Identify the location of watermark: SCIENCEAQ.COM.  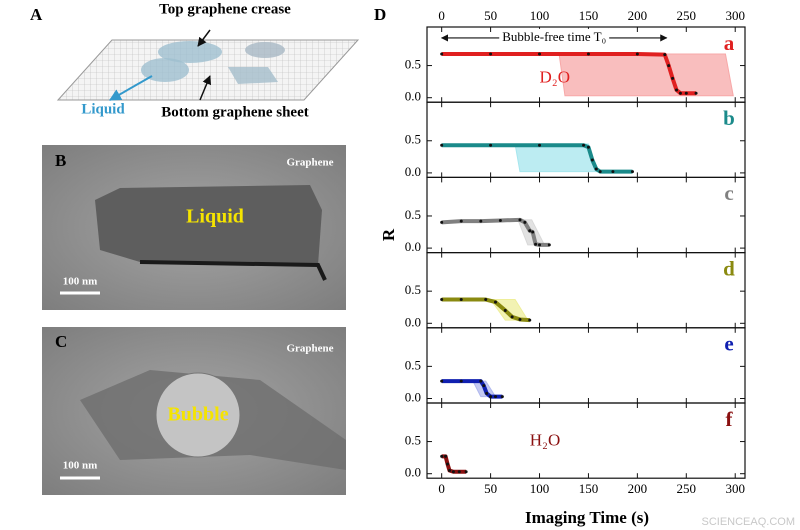
(748, 522).